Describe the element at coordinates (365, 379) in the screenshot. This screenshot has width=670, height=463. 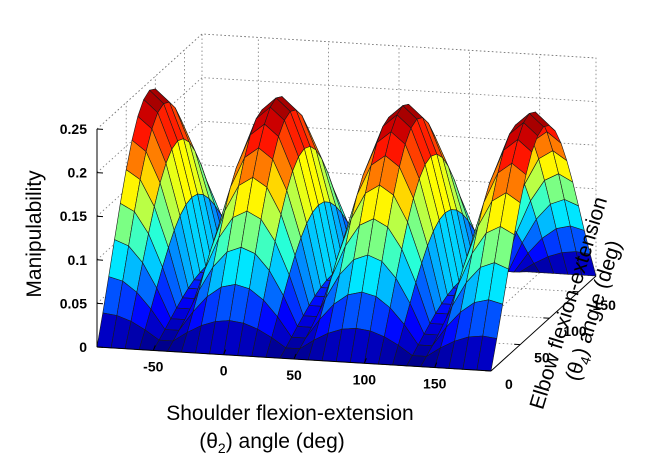
I see `x-tick-label: 100` at that location.